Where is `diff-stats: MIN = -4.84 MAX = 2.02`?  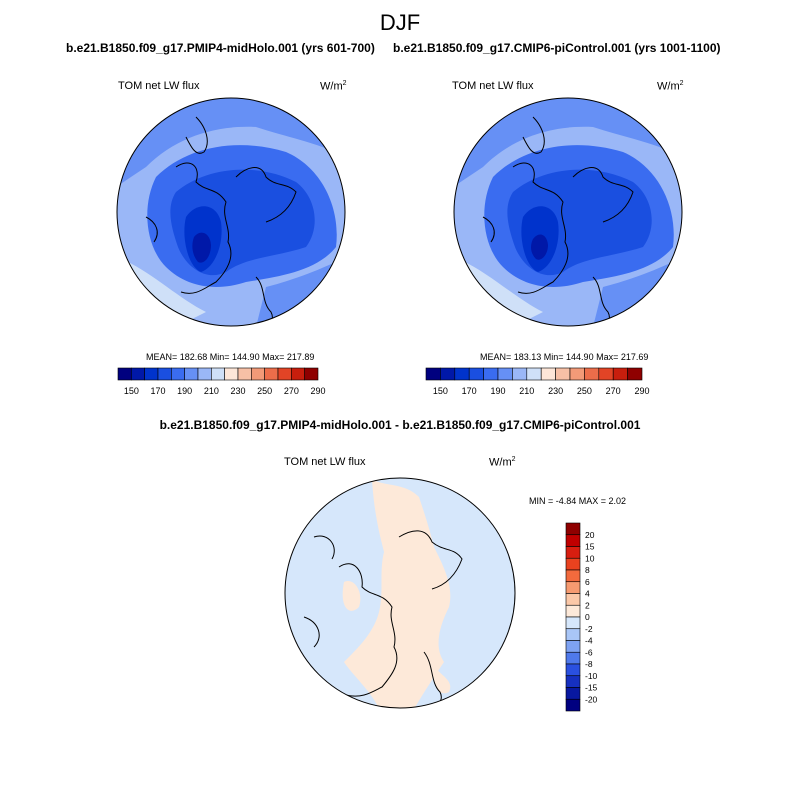
diff-stats: MIN = -4.84 MAX = 2.02 is located at coordinates (578, 501).